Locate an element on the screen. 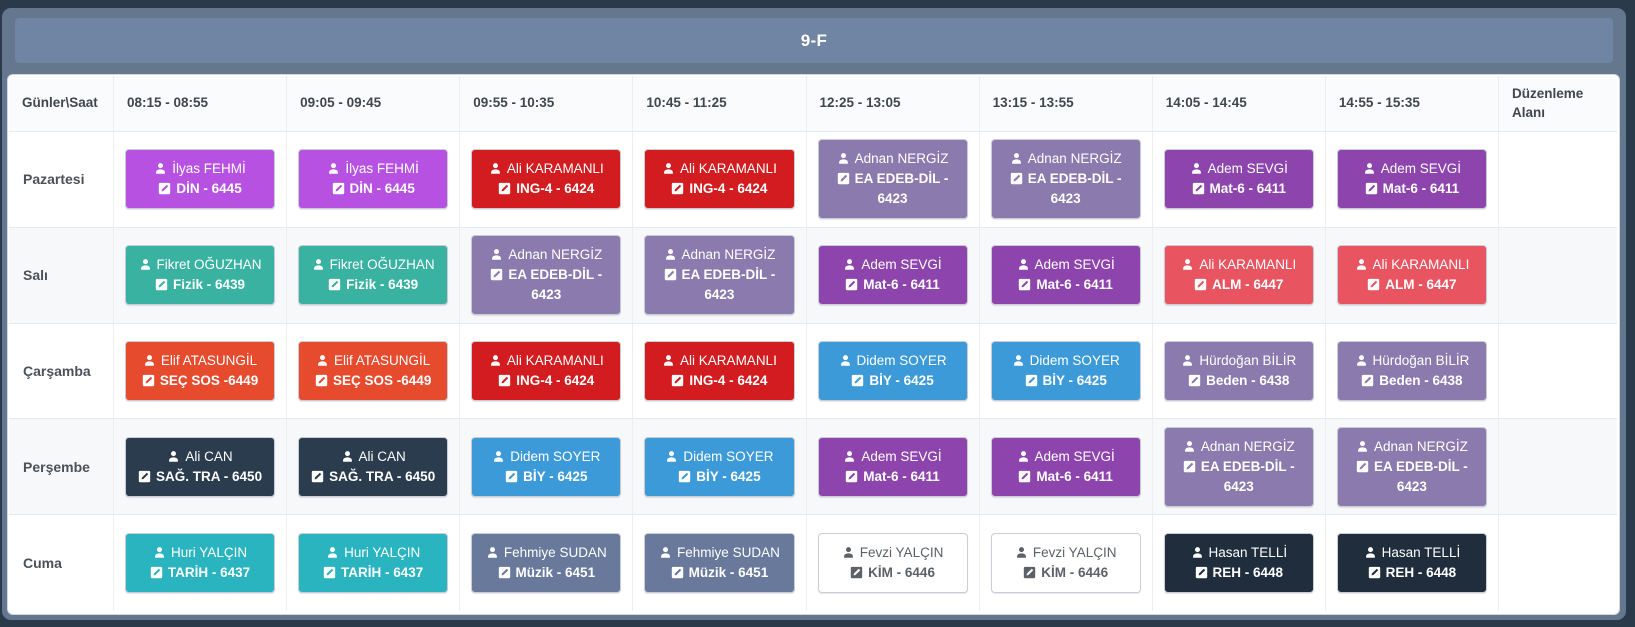 This screenshot has height=627, width=1635. teacher-name-line: Hürdoğan BİLİR is located at coordinates (1239, 361).